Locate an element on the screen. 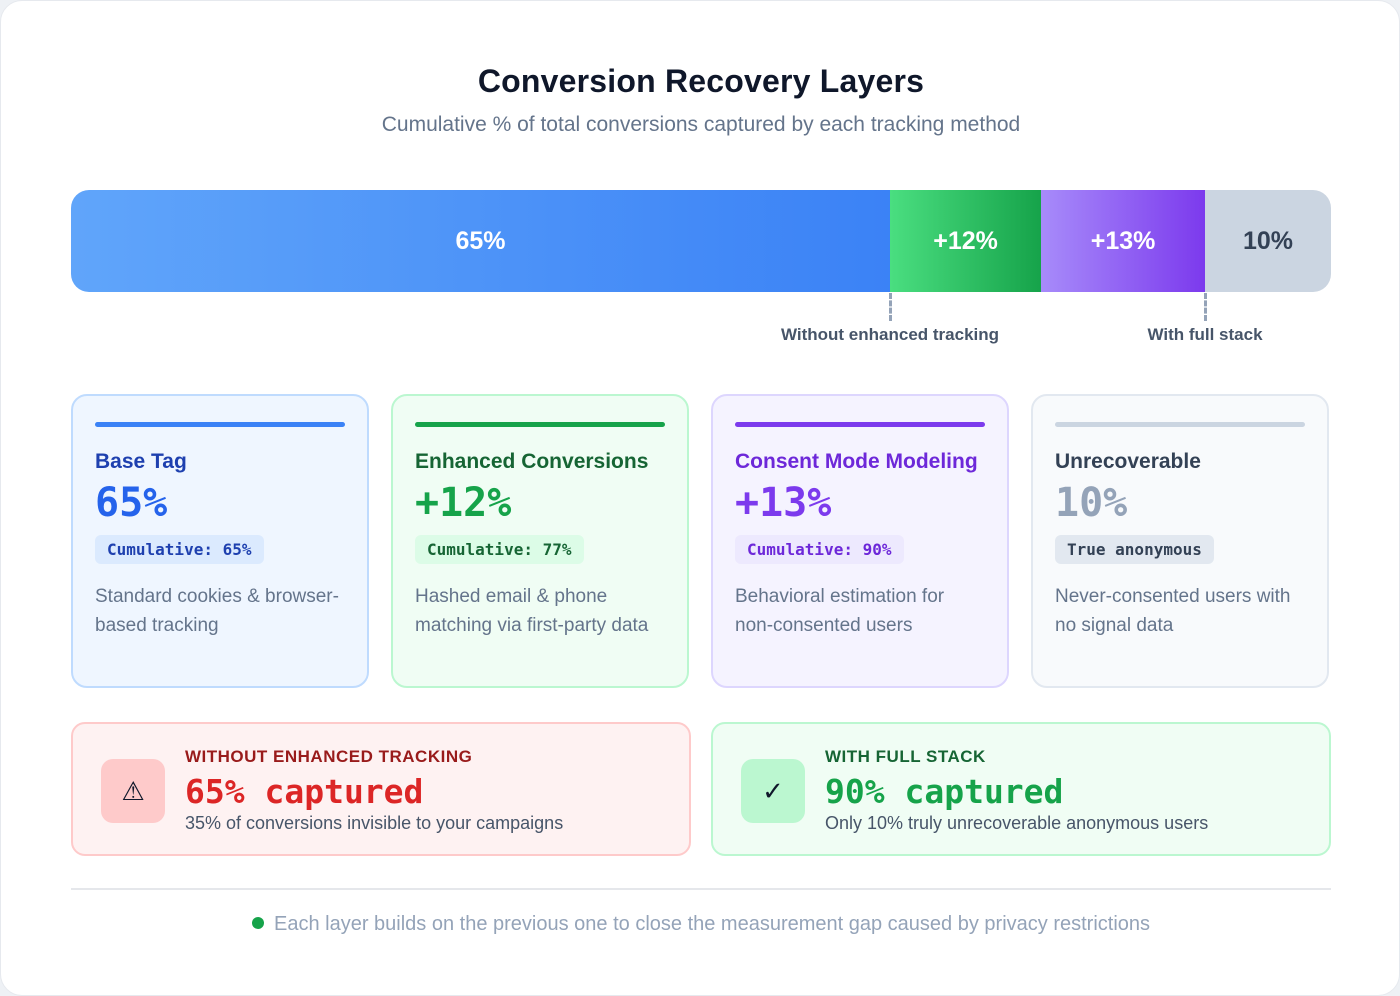 Image resolution: width=1400 pixels, height=996 pixels. marker-label: With full stack is located at coordinates (1205, 334).